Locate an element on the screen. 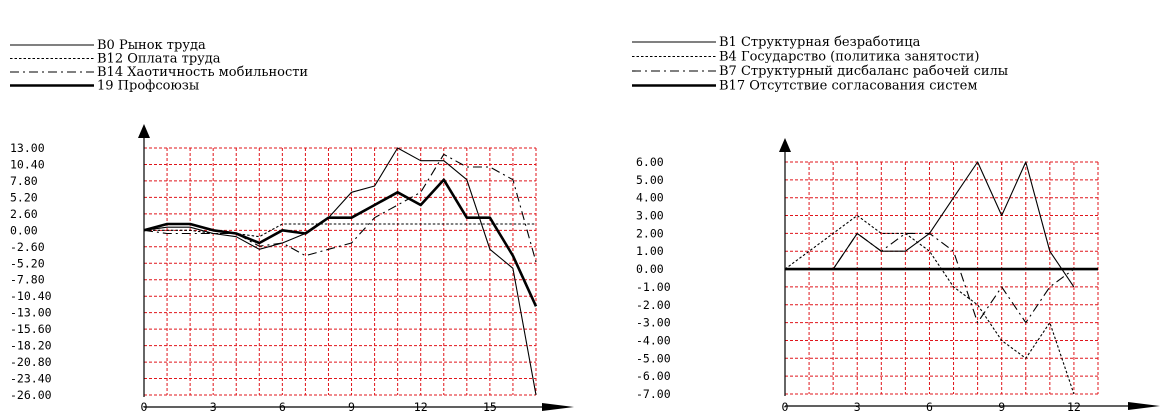 This screenshot has height=416, width=1172. y-tick-label: 6.00 is located at coordinates (650, 162).